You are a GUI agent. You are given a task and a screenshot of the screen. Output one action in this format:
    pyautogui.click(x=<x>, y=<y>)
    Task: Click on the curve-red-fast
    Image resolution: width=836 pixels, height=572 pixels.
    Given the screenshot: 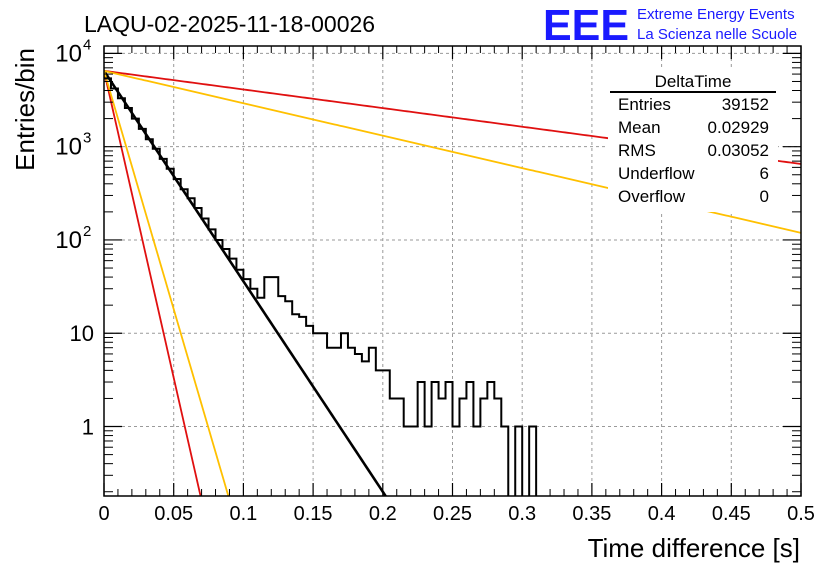 What is the action you would take?
    pyautogui.click(x=153, y=283)
    